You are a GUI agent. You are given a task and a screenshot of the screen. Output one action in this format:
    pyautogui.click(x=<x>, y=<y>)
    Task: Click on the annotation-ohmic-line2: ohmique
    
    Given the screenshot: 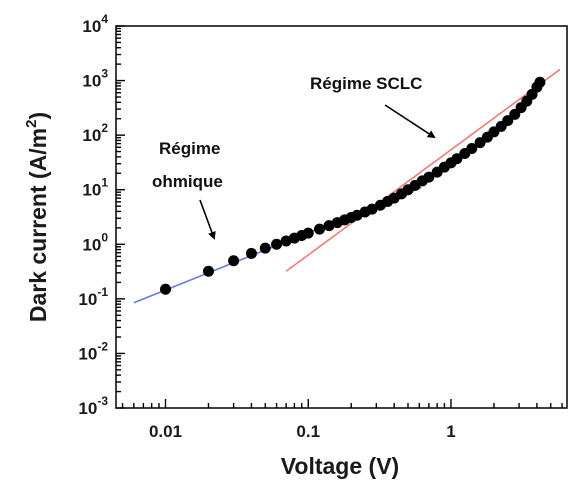 What is the action you would take?
    pyautogui.click(x=187, y=181)
    